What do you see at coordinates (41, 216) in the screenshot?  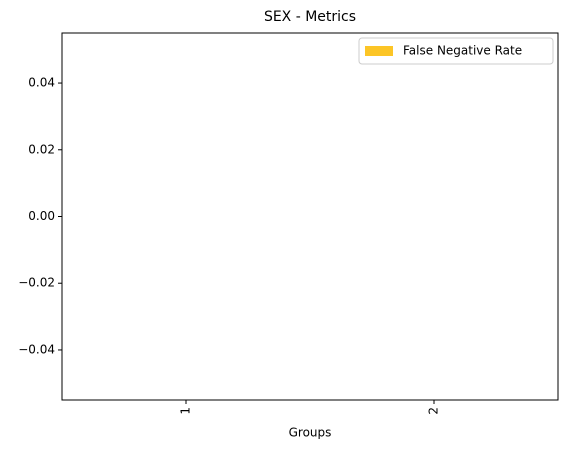 I see `y-tick-label: 0.00` at bounding box center [41, 216].